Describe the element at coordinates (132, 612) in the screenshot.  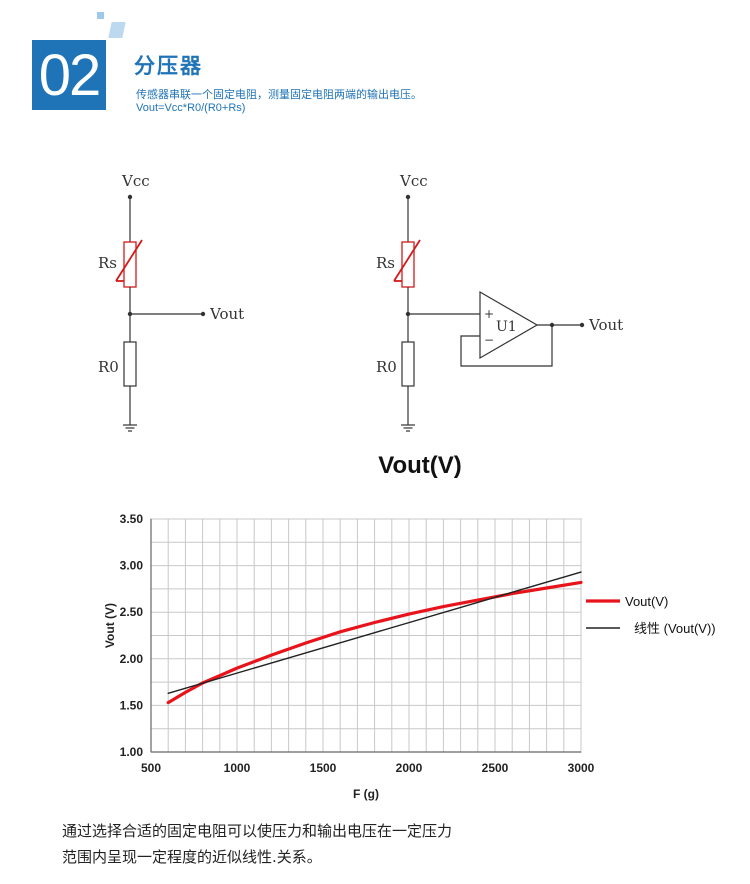
I see `y-tick-label: 2.50` at that location.